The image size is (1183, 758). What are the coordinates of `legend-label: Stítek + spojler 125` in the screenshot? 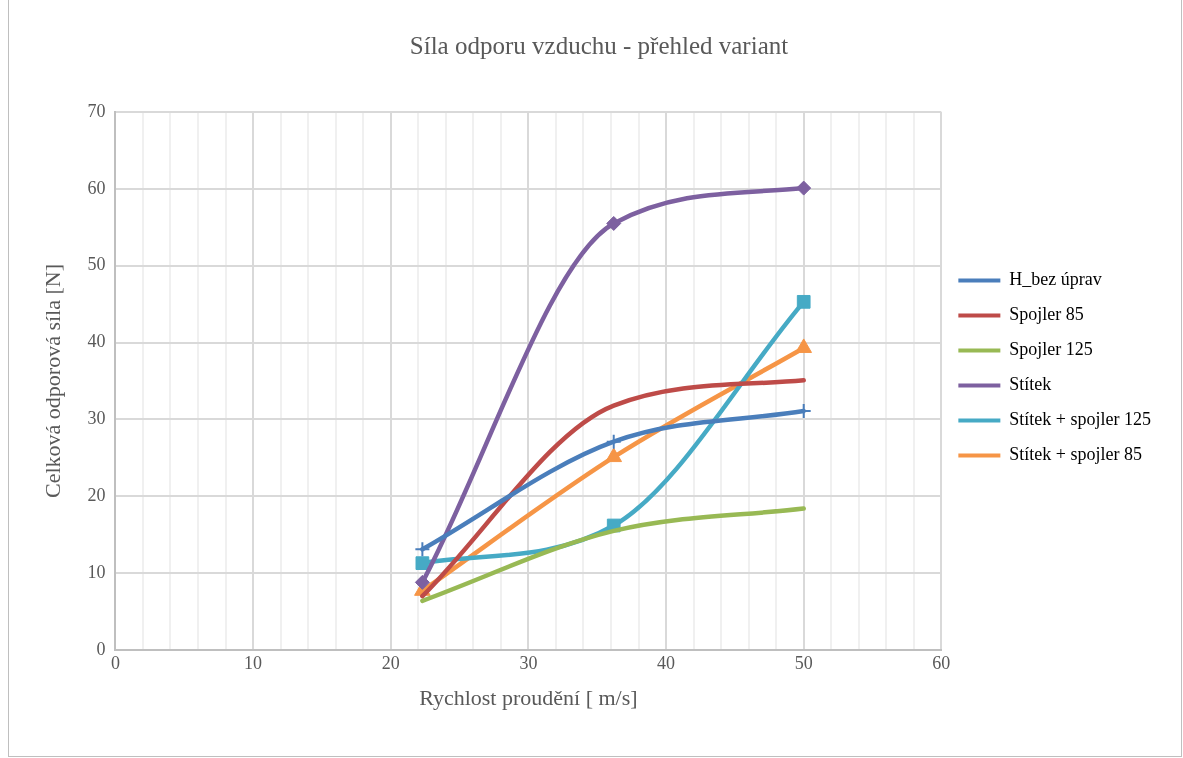 It's located at (1080, 419).